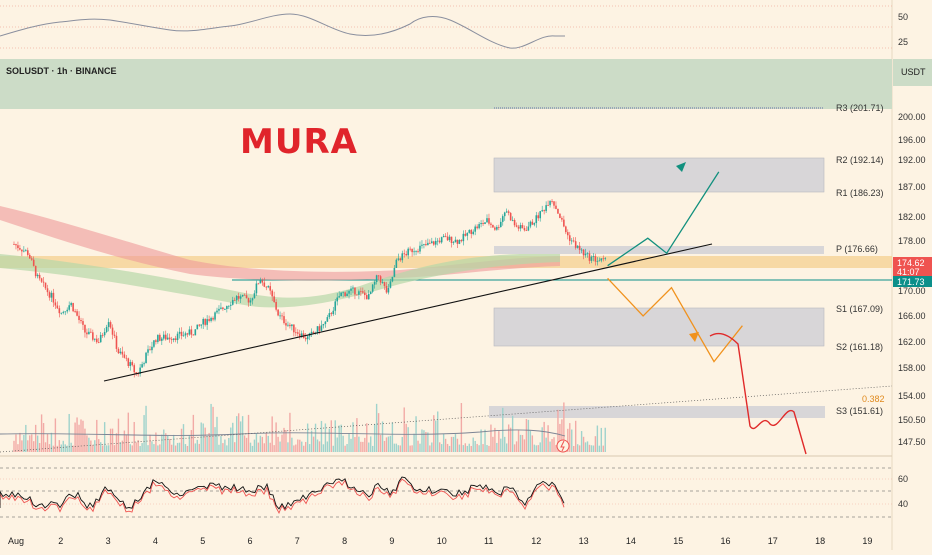 This screenshot has width=932, height=555. What do you see at coordinates (859, 309) in the screenshot?
I see `level-label-s1: S1 (167.09)` at bounding box center [859, 309].